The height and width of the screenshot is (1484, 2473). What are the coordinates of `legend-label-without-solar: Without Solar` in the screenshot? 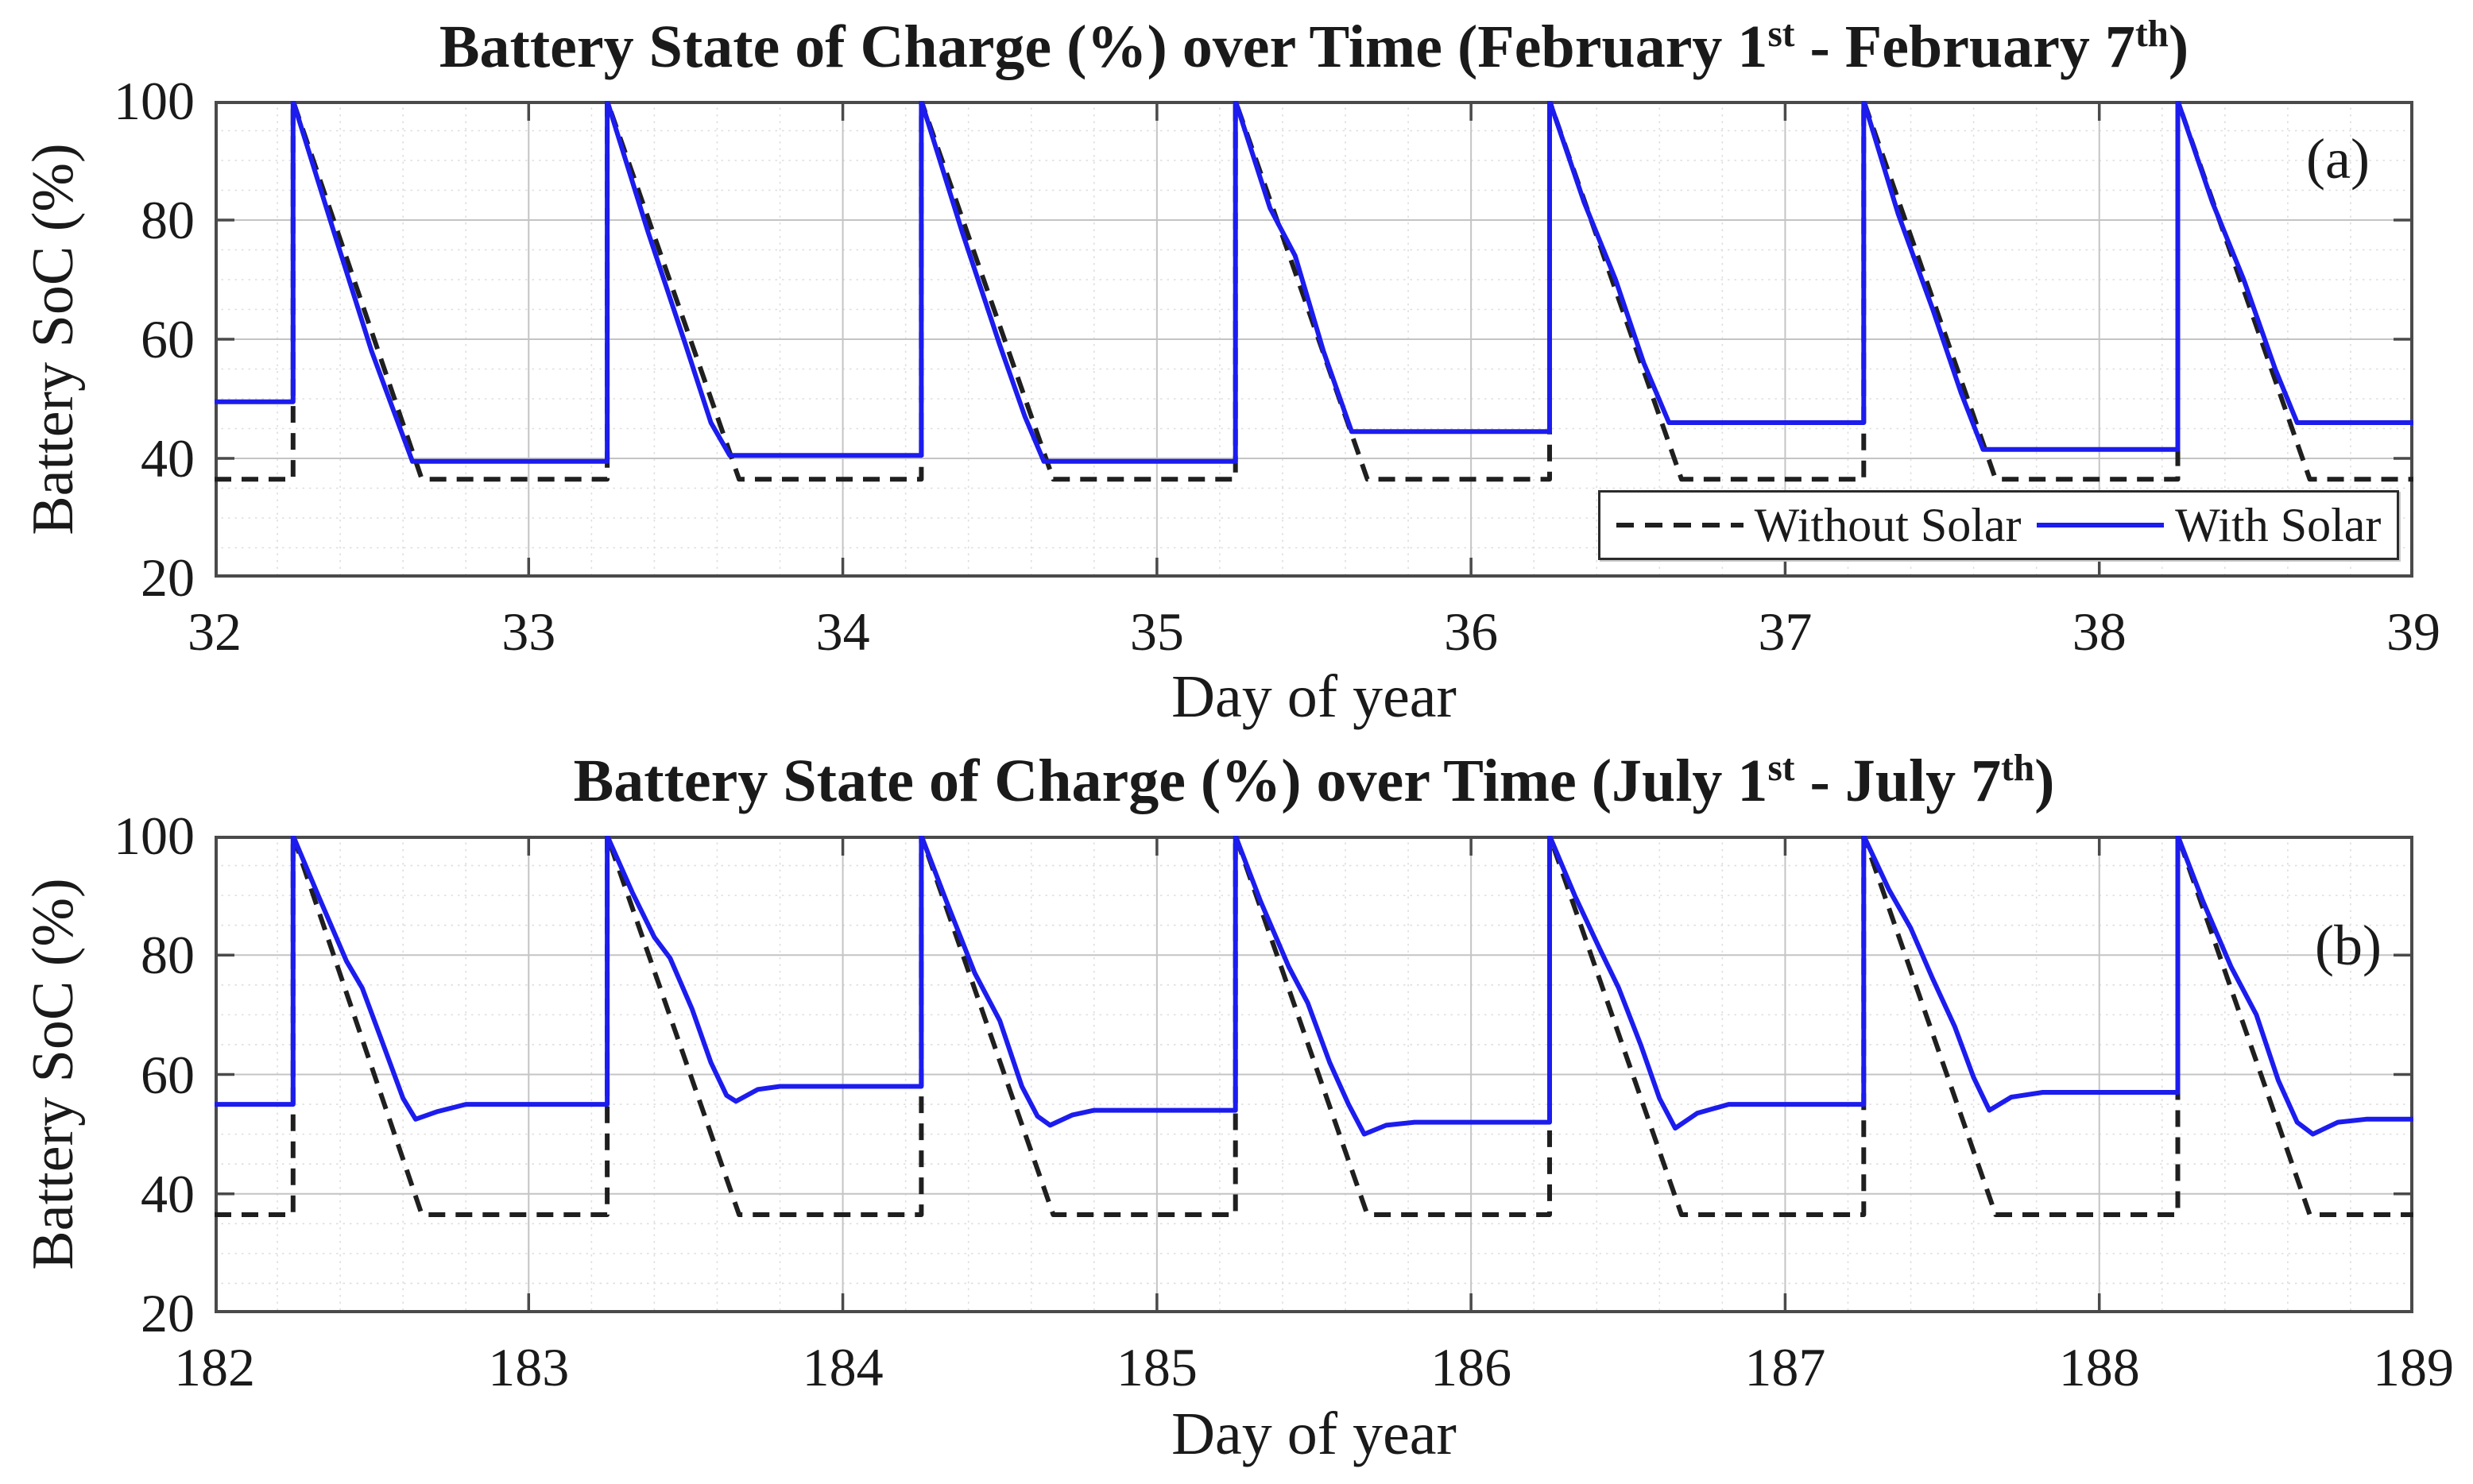 It's located at (1888, 525).